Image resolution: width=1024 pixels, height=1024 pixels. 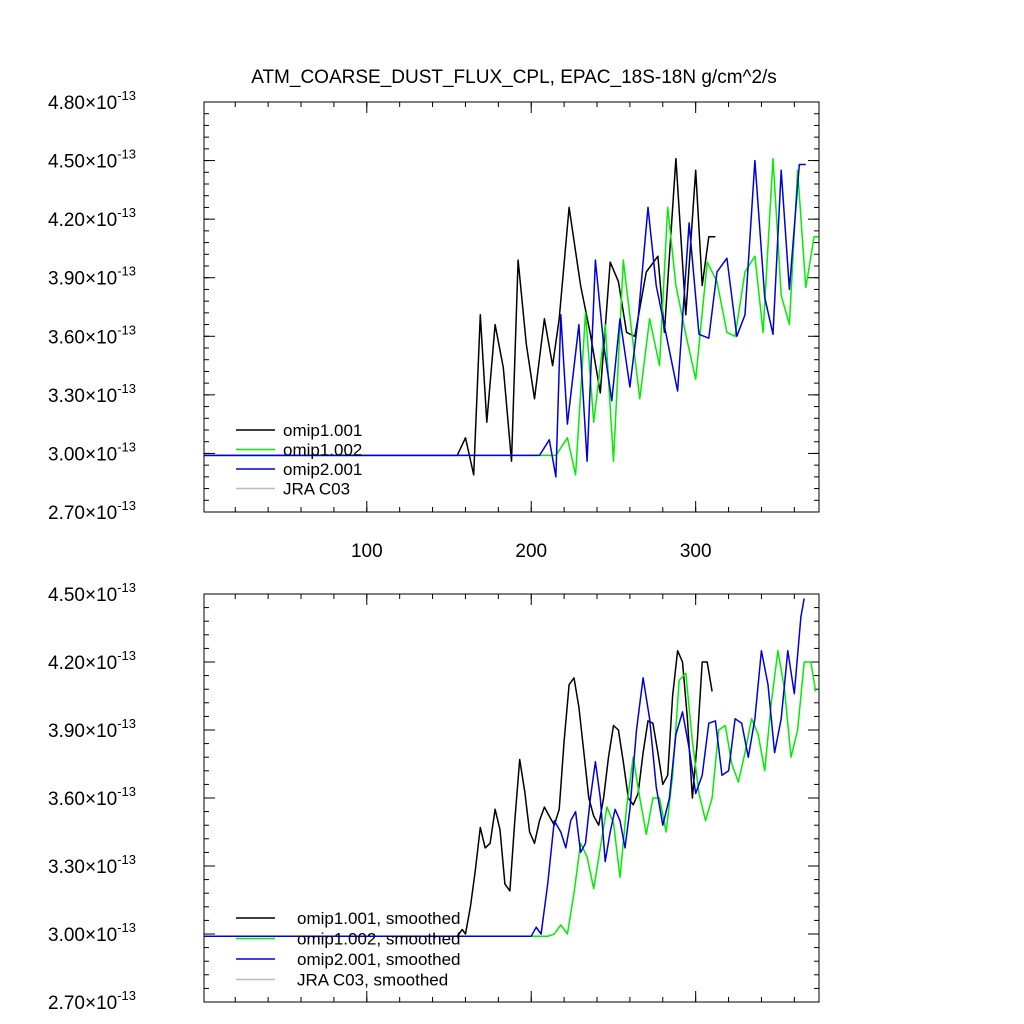 What do you see at coordinates (458, 793) in the screenshot?
I see `series-line-omip1-001-smoothed` at bounding box center [458, 793].